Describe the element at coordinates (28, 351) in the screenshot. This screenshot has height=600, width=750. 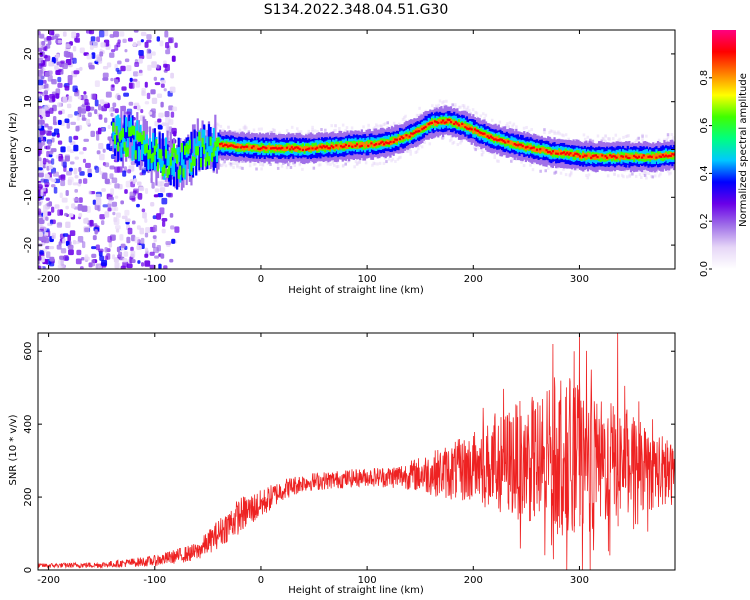
I see `snr-ytick-label: 600` at that location.